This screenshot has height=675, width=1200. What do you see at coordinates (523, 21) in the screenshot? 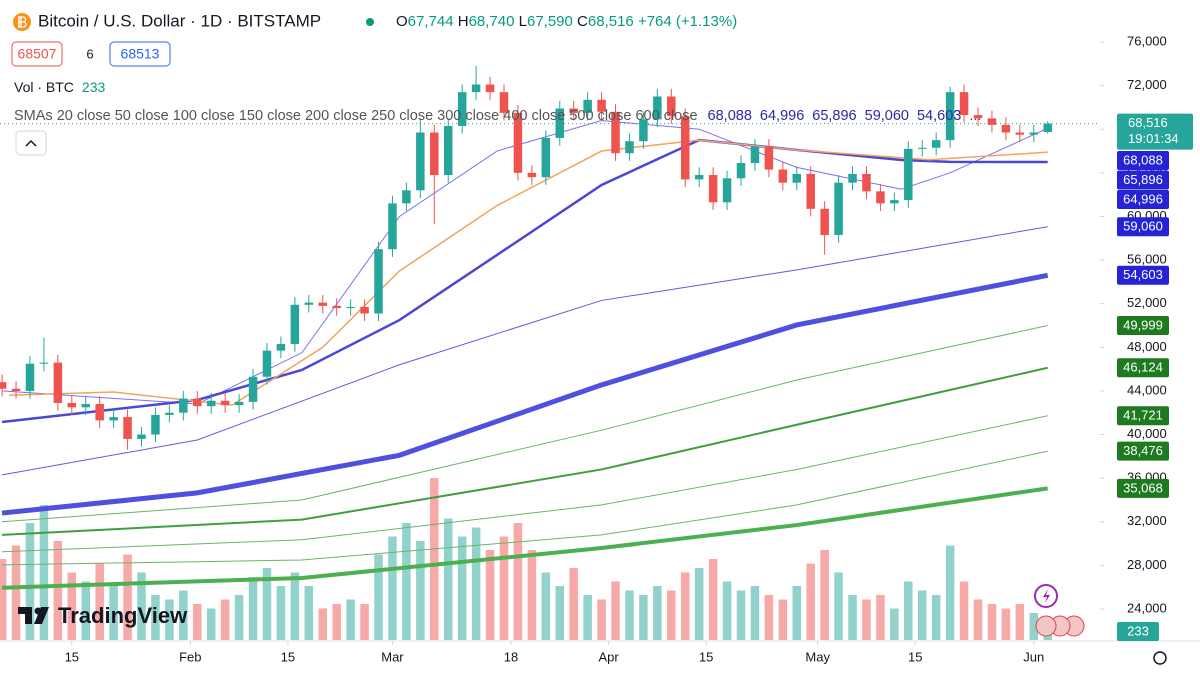
I see `ohlc-key: L` at bounding box center [523, 21].